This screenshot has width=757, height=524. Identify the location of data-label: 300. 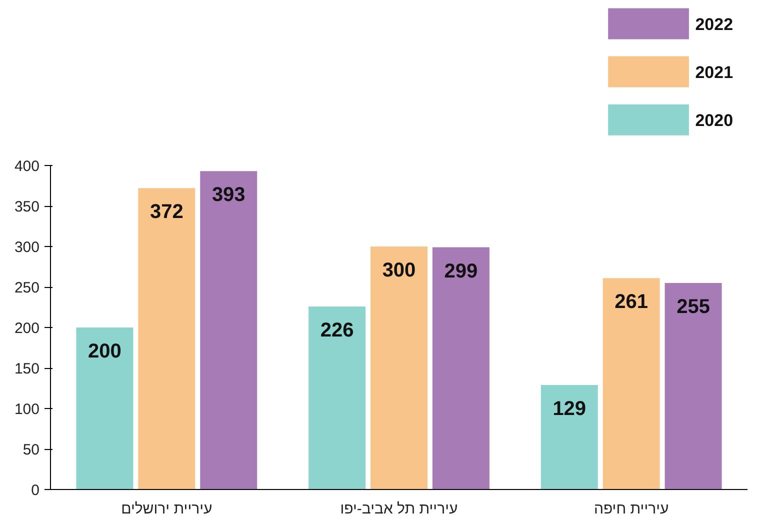
(399, 271).